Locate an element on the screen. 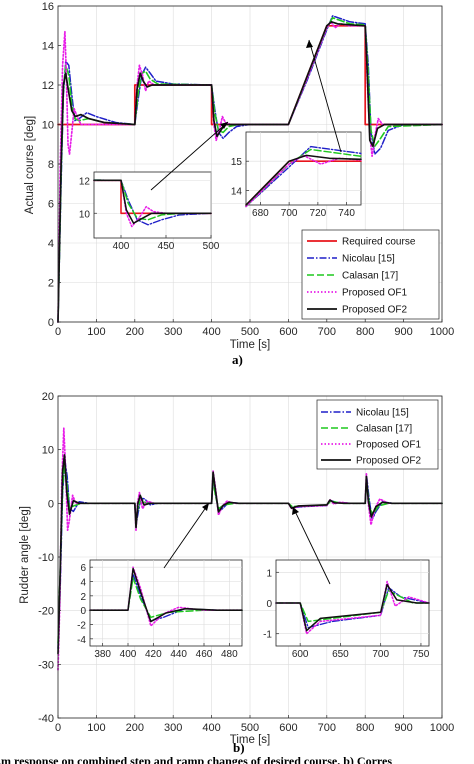 The image size is (474, 764). a-inset1-x-tick-label: 500 is located at coordinates (211, 246).